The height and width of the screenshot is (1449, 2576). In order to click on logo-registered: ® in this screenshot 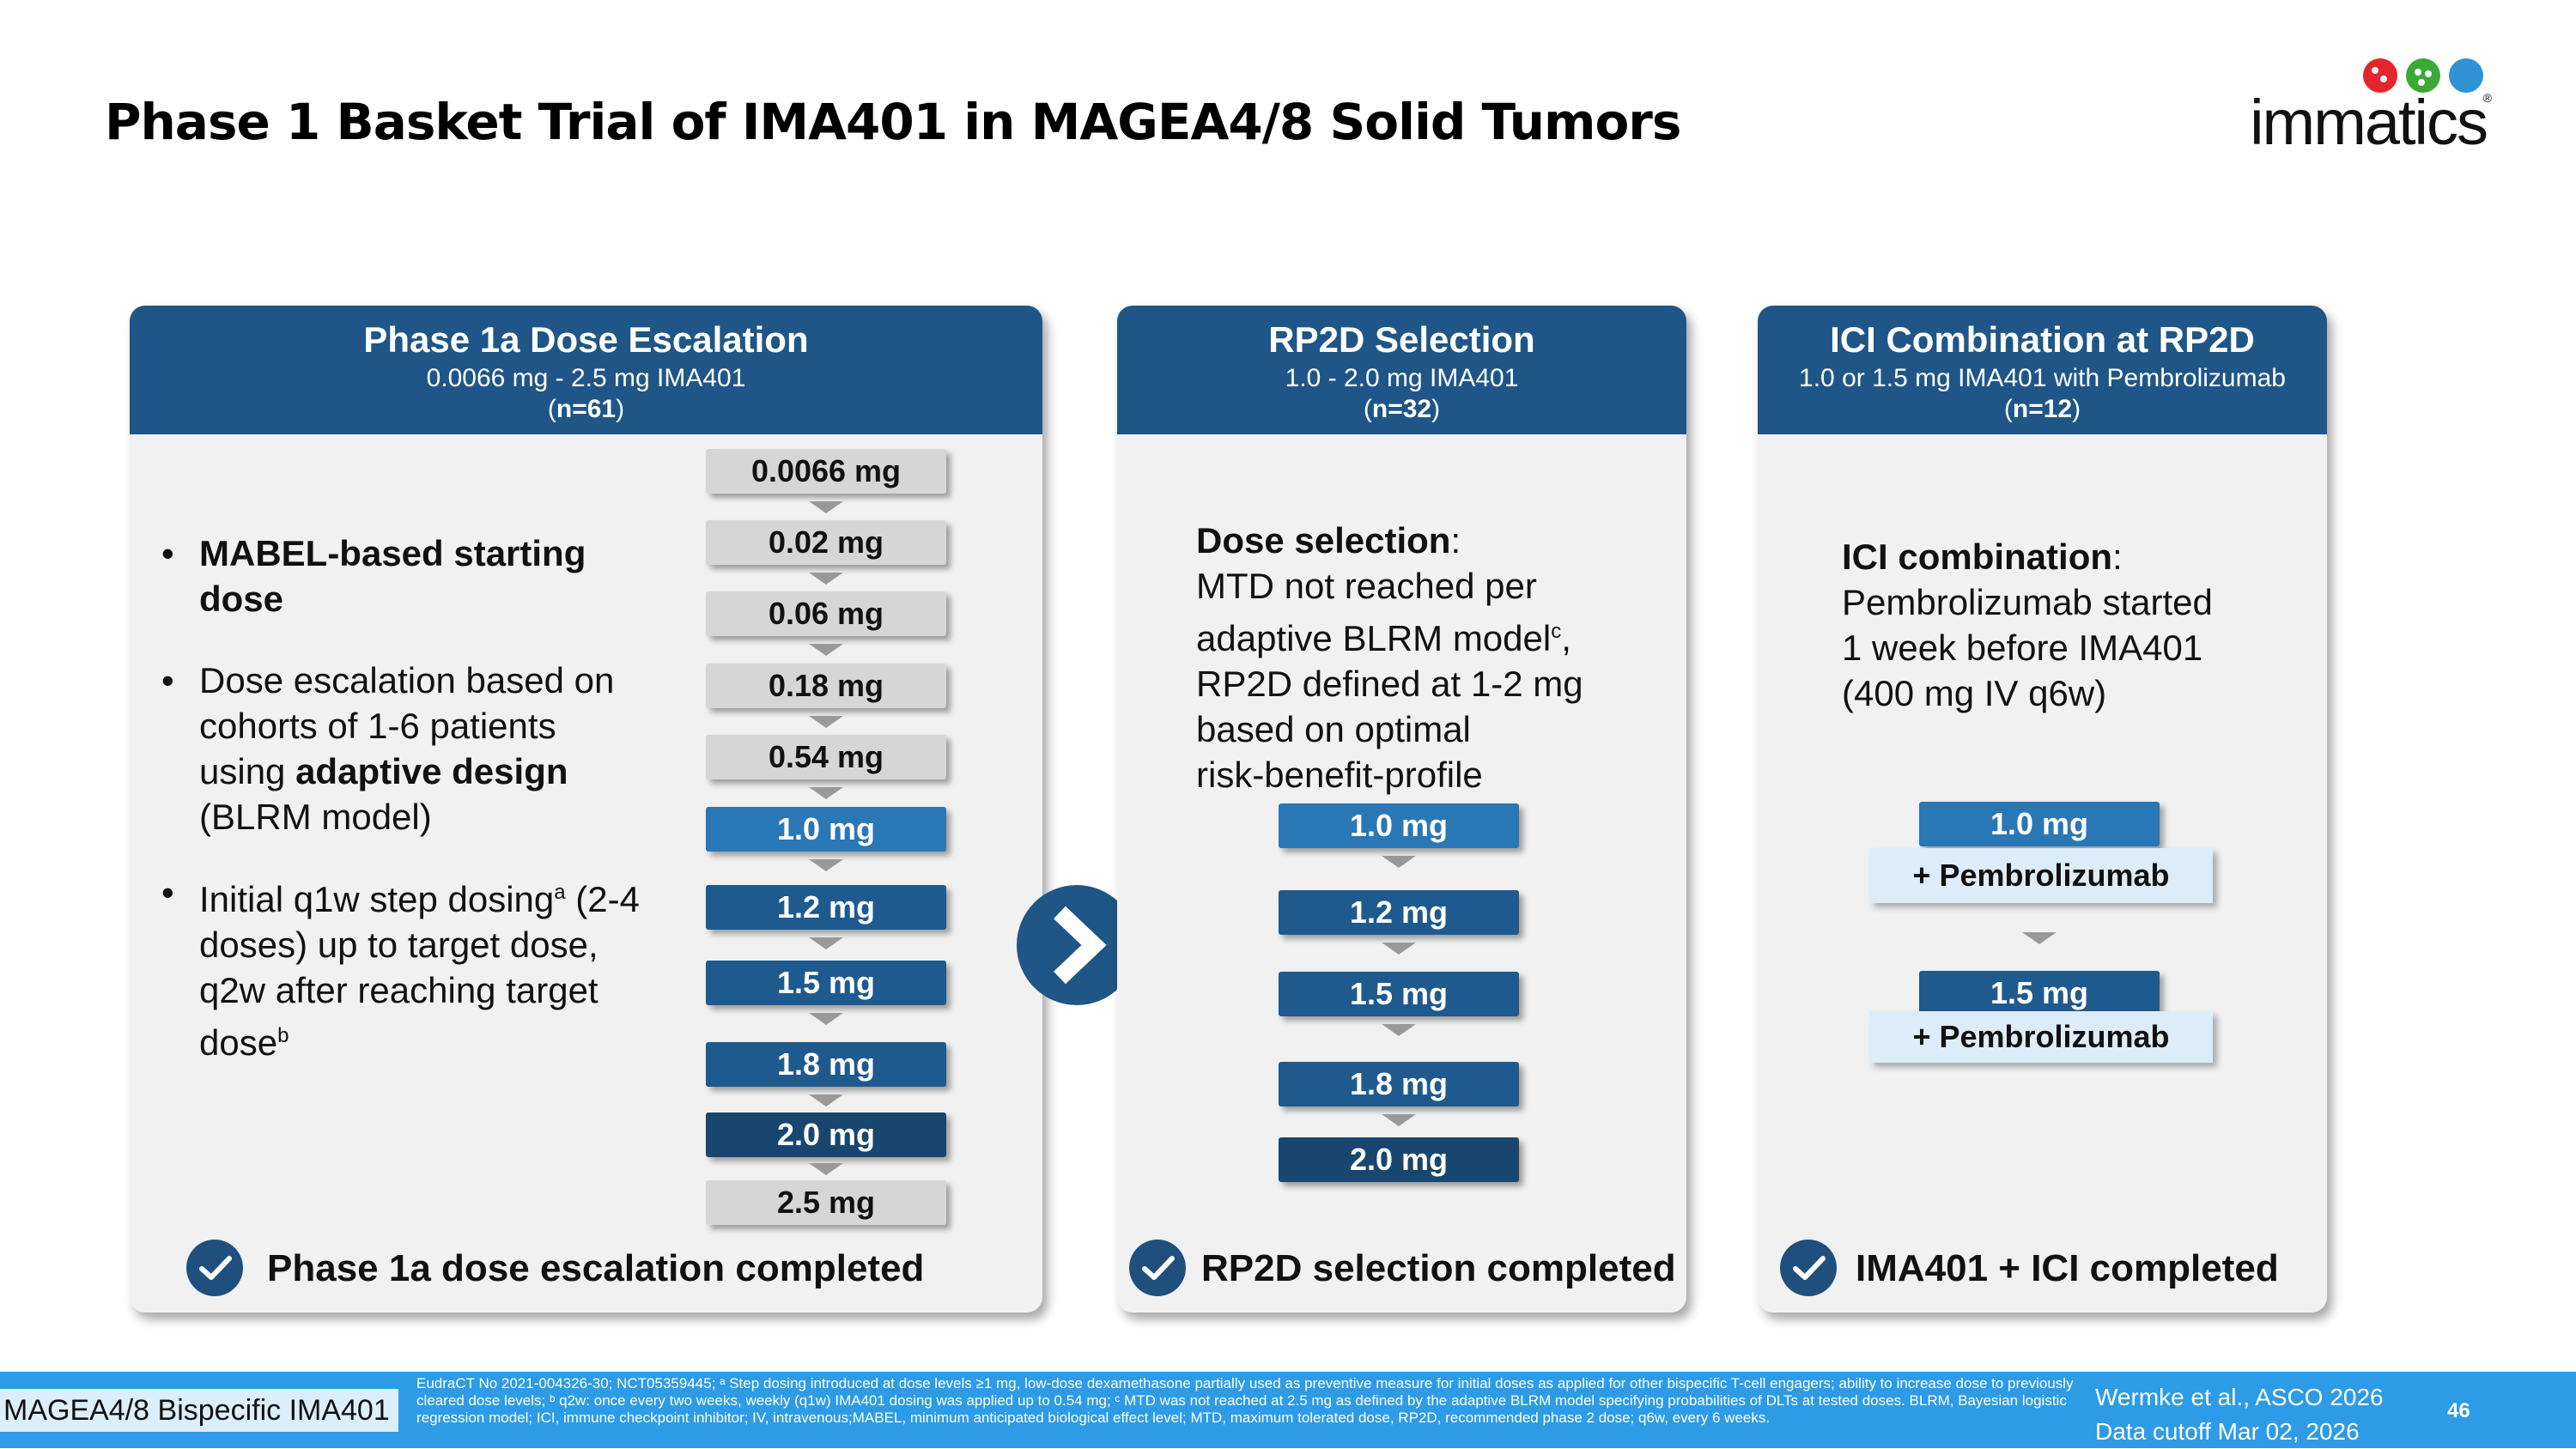, I will do `click(2487, 98)`.